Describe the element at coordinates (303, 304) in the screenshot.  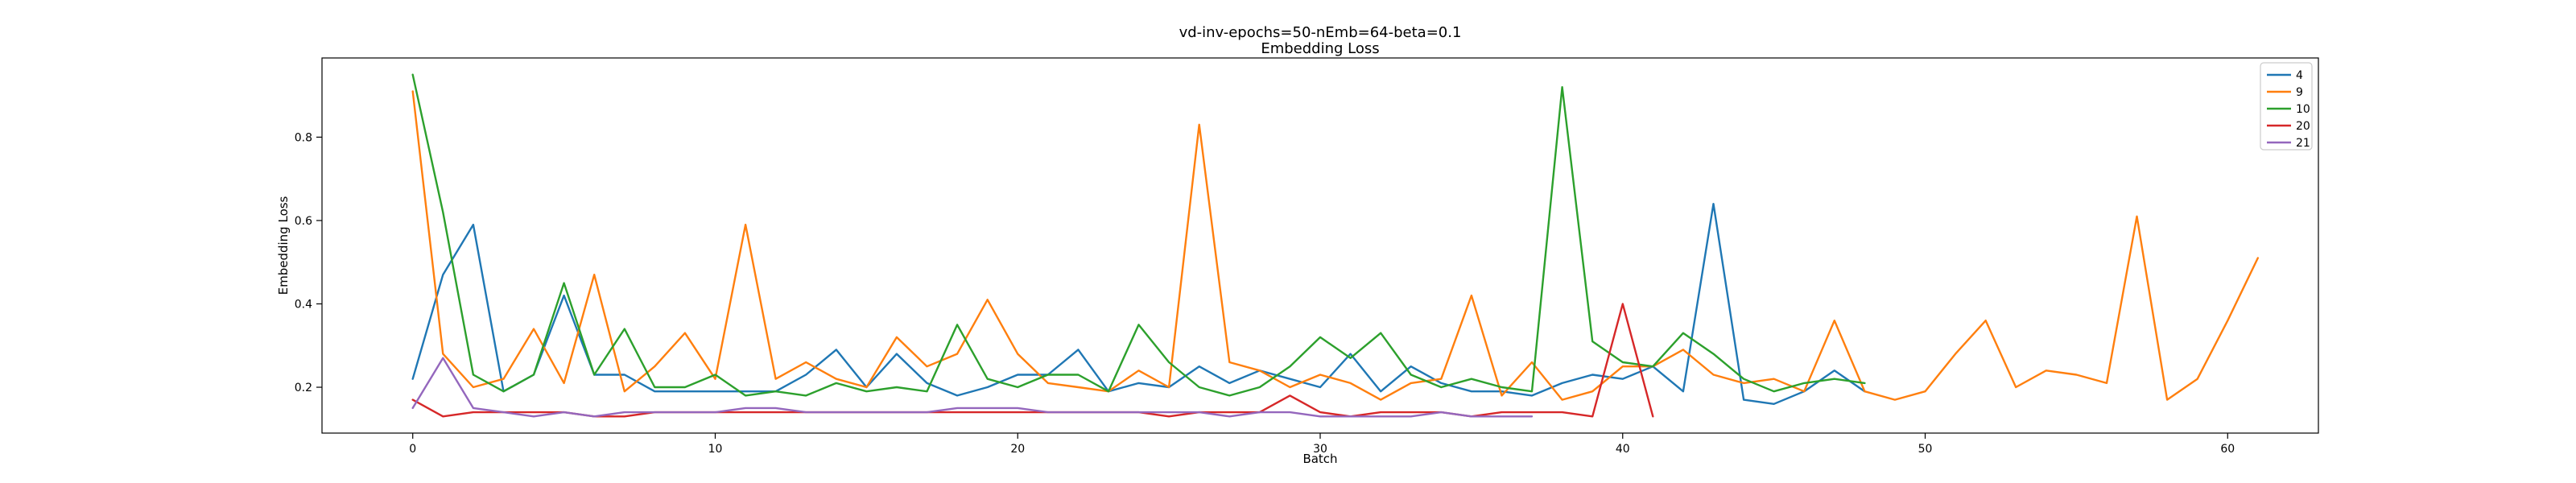
I see `y-tick-label: 0.4` at that location.